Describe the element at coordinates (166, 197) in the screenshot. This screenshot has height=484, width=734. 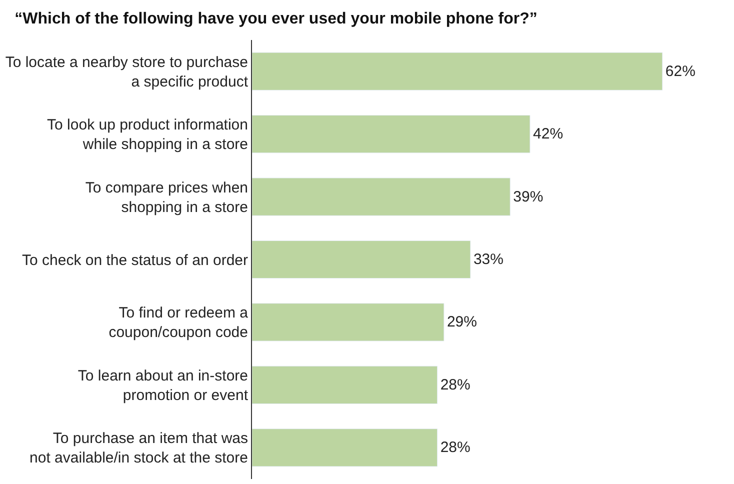
I see `y-tick-label: To compare prices when shopping in a store` at that location.